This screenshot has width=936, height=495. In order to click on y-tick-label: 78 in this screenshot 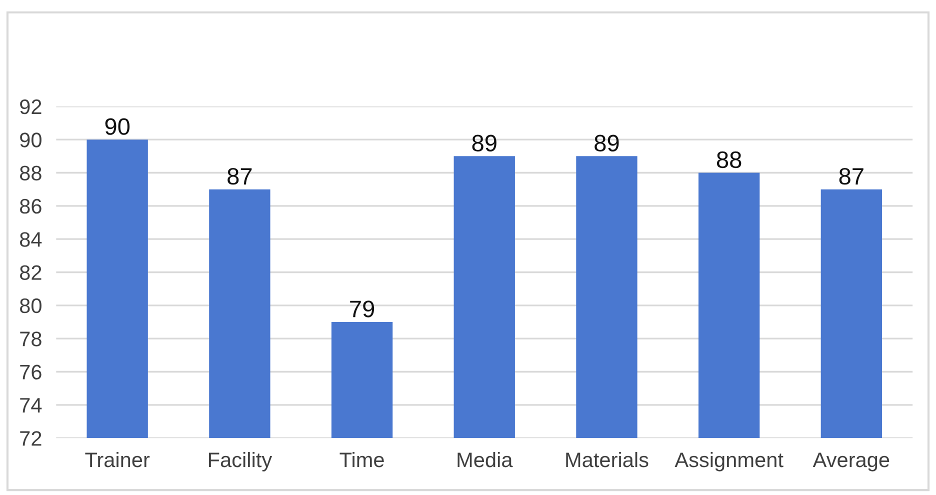, I will do `click(31, 339)`.